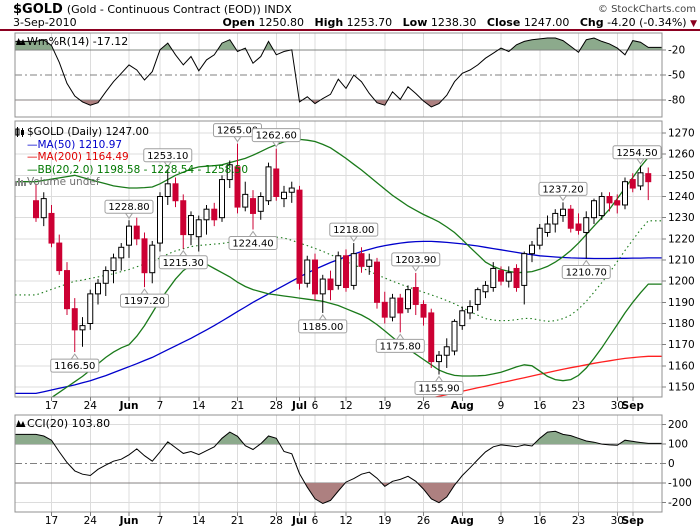  Describe the element at coordinates (353, 230) in the screenshot. I see `svg-text: 1218.00` at that location.